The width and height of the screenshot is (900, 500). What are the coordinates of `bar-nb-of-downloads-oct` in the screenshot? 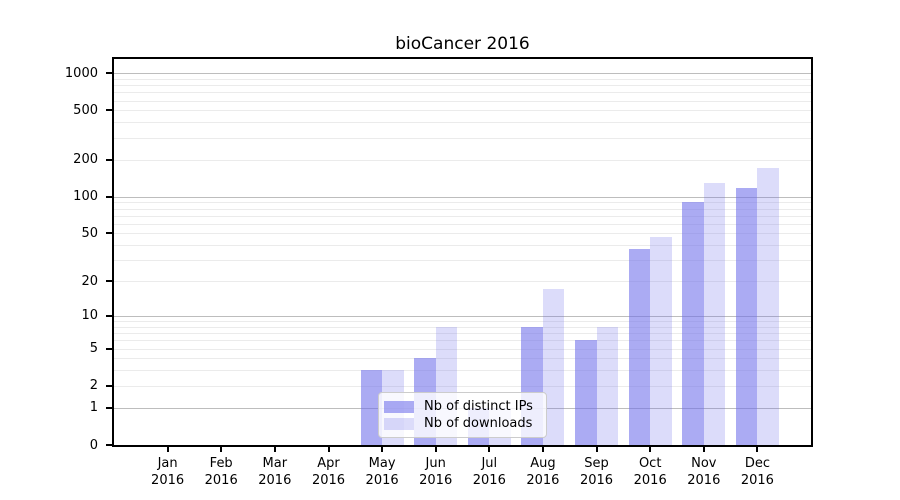 It's located at (661, 340).